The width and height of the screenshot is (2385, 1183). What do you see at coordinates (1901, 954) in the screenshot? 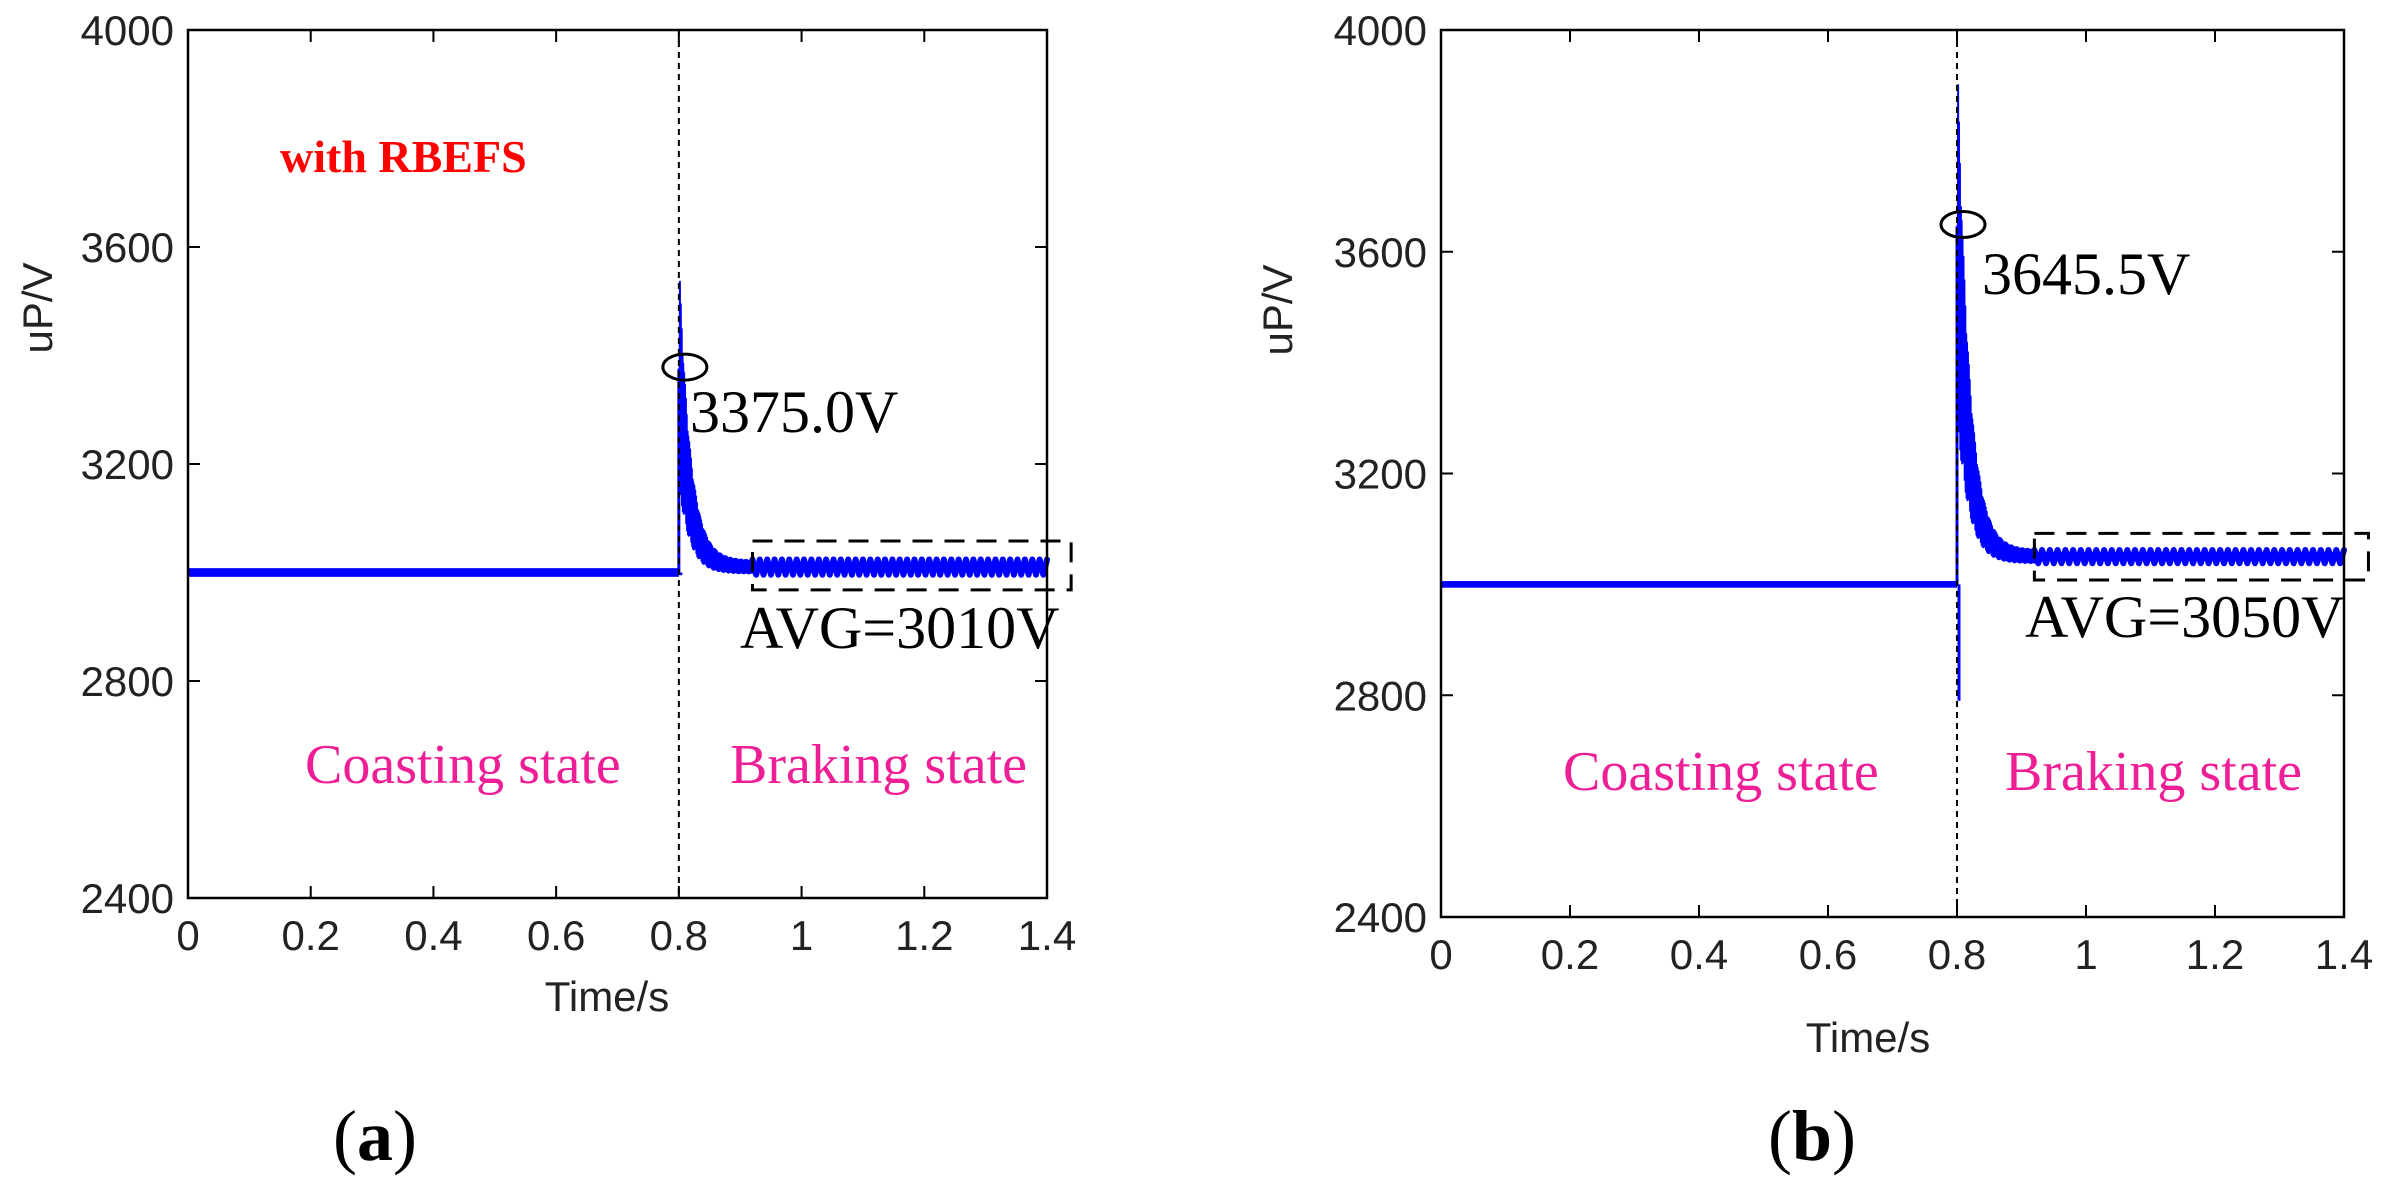
I see `panel-b-x-tick-labels: 0 0.2 0.4 0.6 0.8 1 1.2 1.4` at bounding box center [1901, 954].